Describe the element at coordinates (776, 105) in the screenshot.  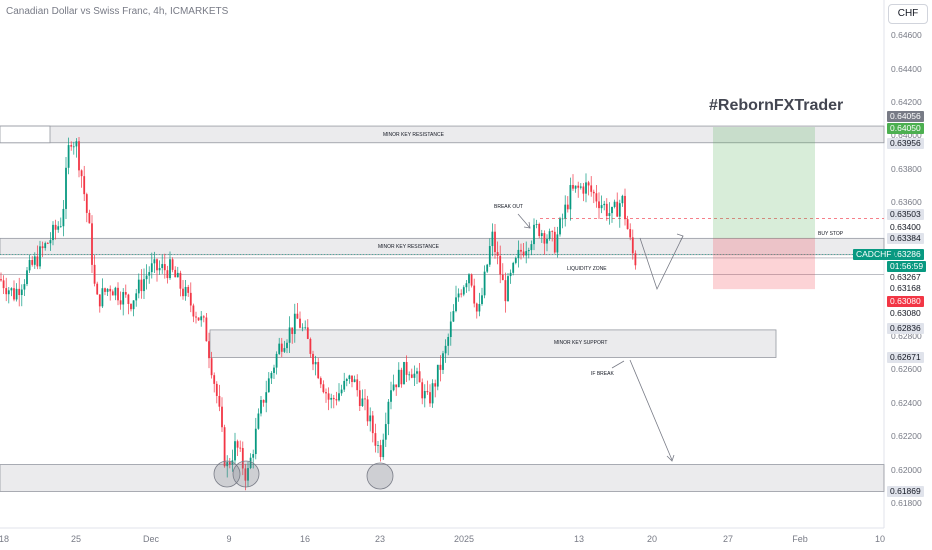
I see `watermark-text: #RebornFXTrader` at that location.